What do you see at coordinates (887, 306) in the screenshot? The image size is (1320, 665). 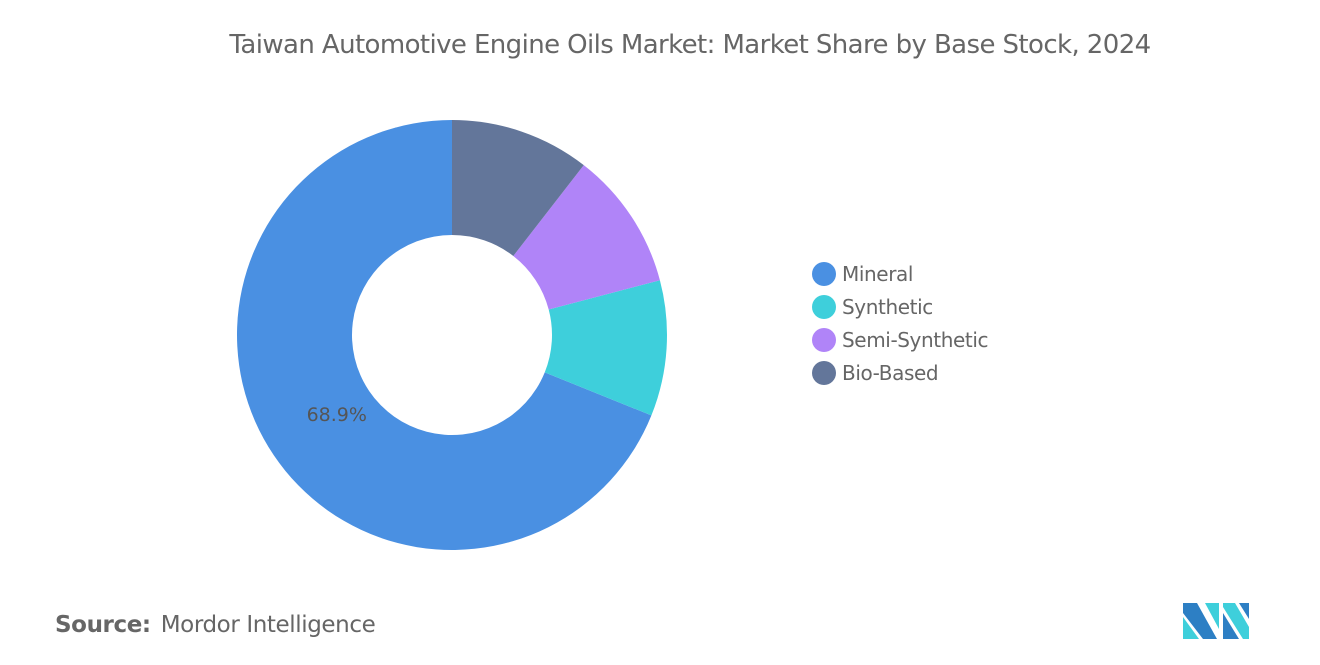 I see `legend-label: Synthetic` at bounding box center [887, 306].